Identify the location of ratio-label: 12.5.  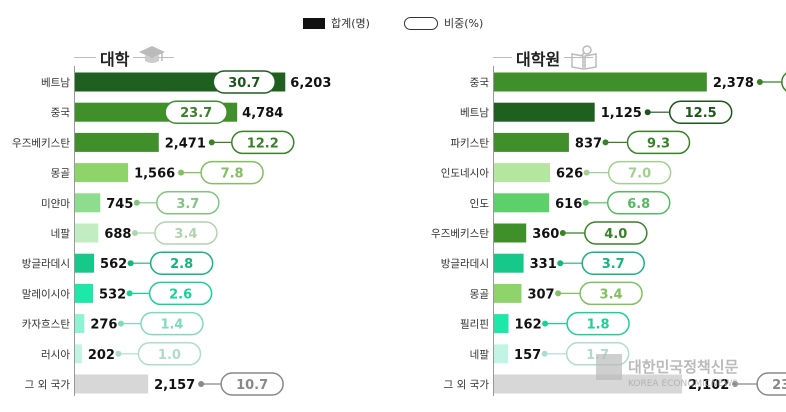
(701, 113).